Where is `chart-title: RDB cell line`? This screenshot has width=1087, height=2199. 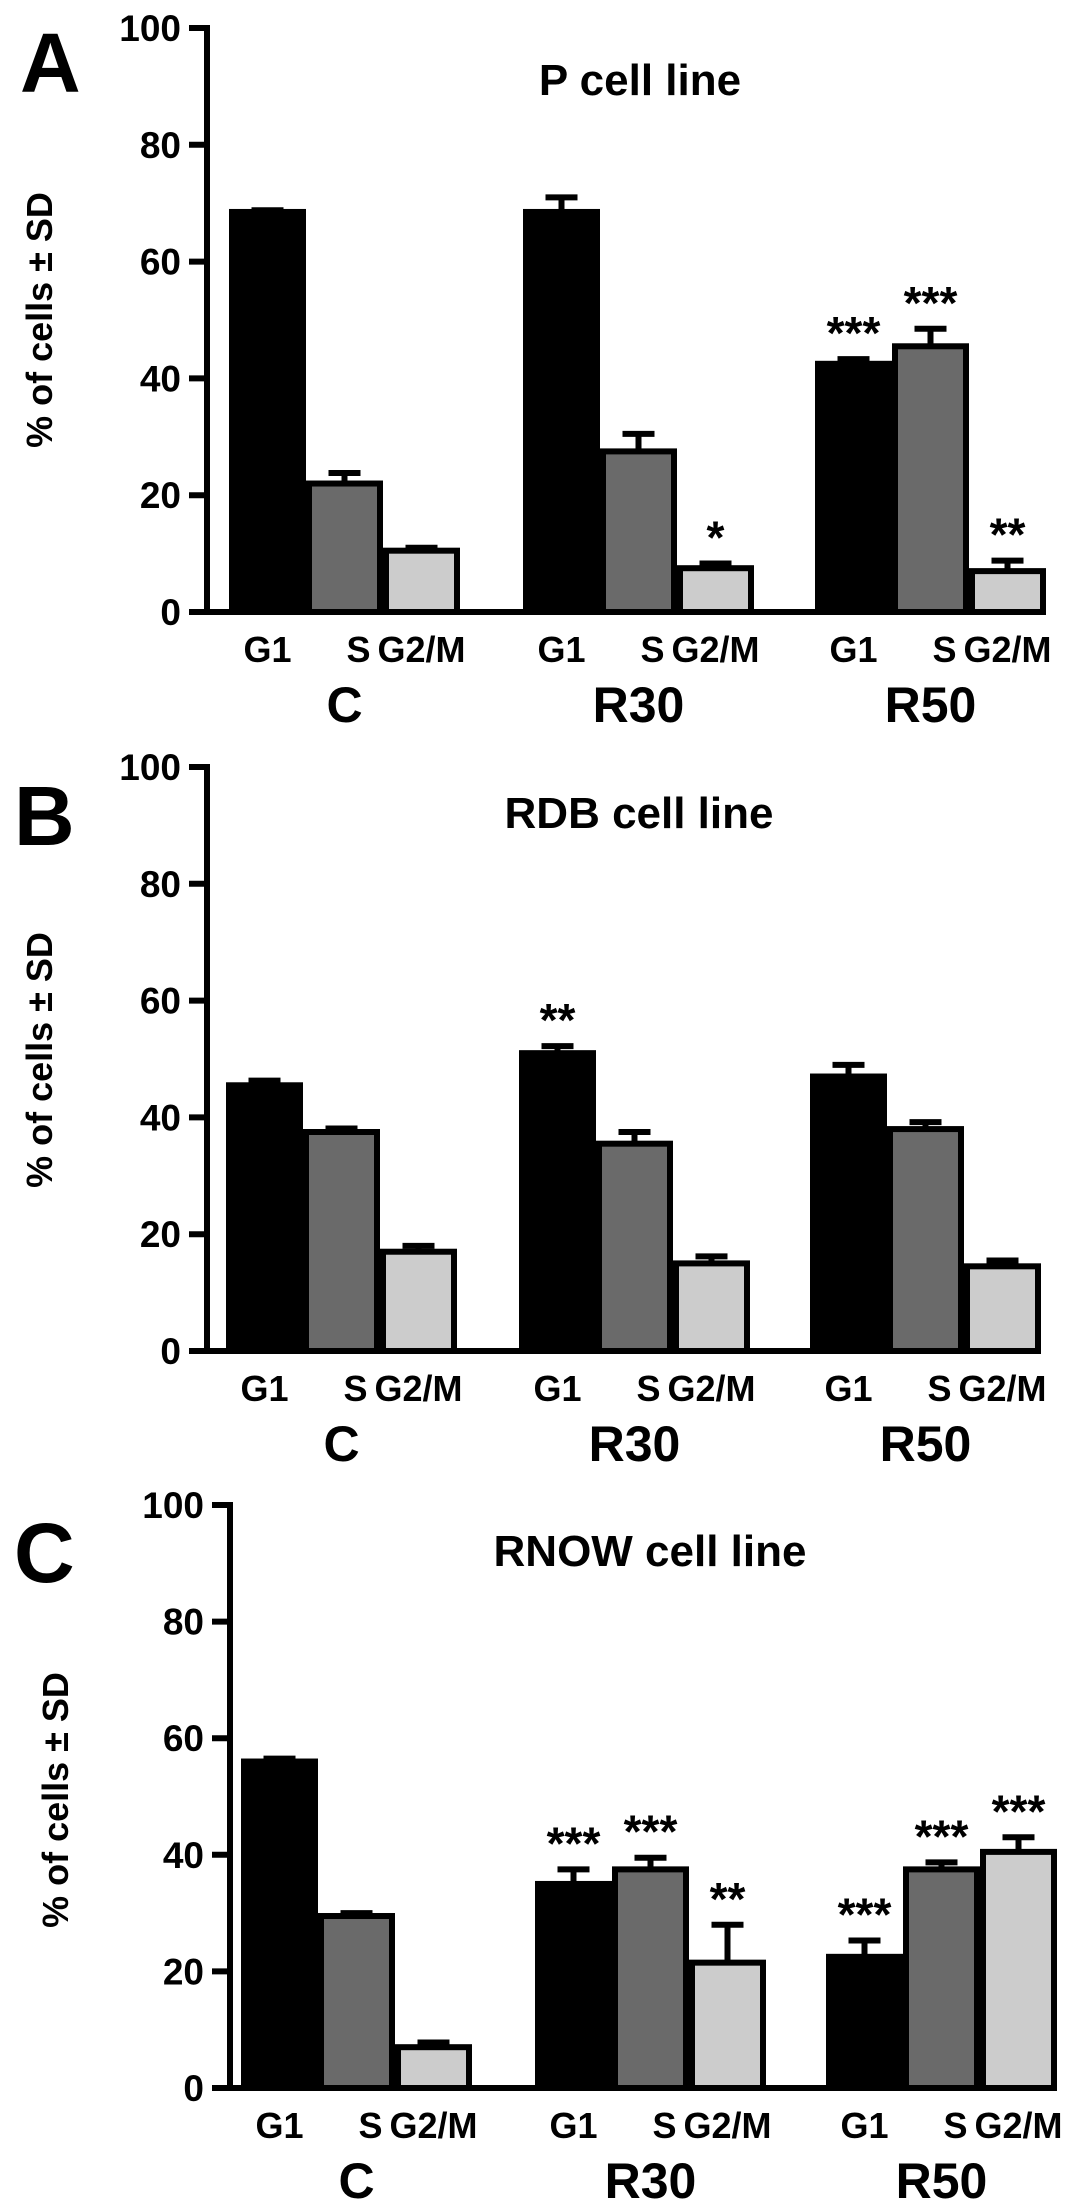
chart-title: RDB cell line is located at coordinates (639, 813).